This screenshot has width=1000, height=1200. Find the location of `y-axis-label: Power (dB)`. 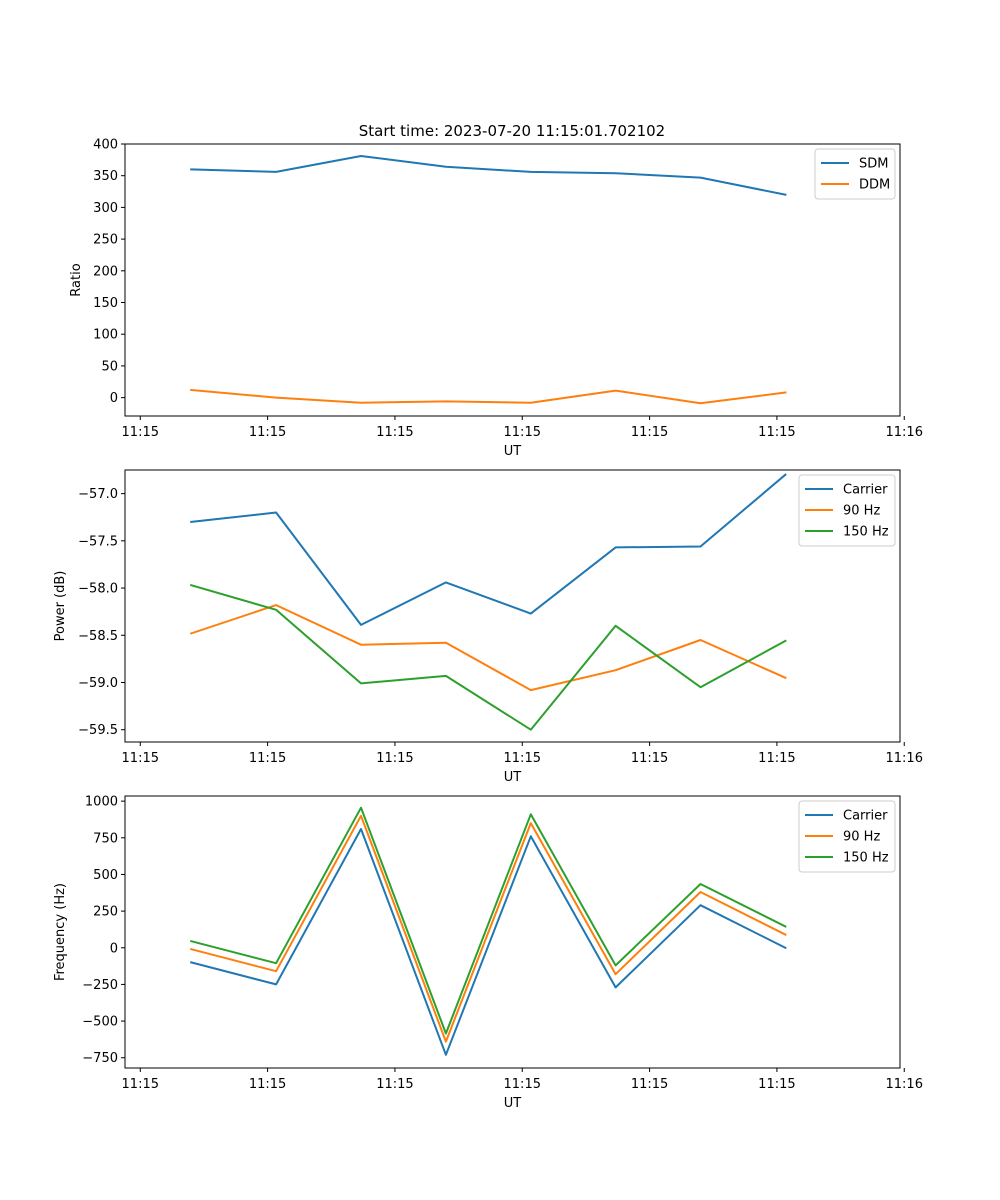

y-axis-label: Power (dB) is located at coordinates (60, 606).